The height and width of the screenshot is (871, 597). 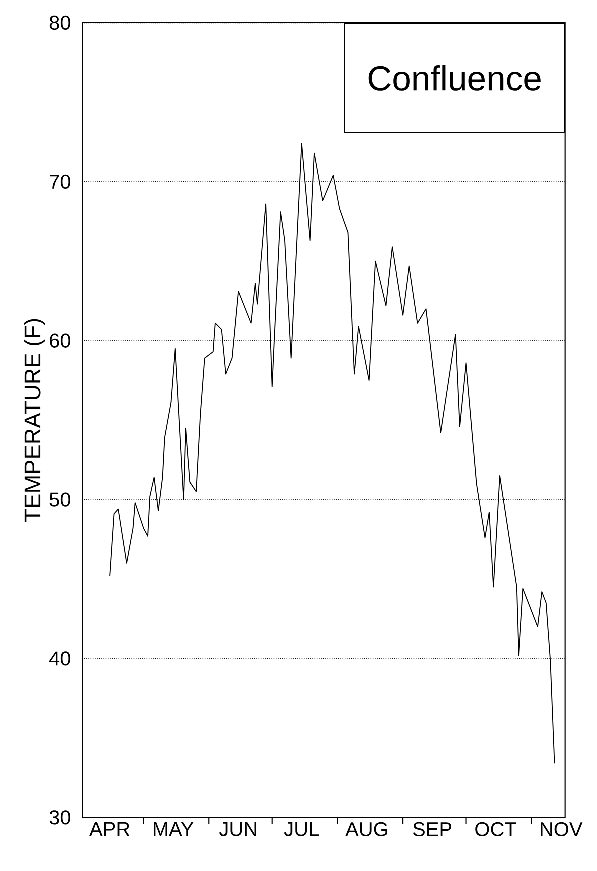 What do you see at coordinates (174, 829) in the screenshot?
I see `x-tick-label: MAY` at bounding box center [174, 829].